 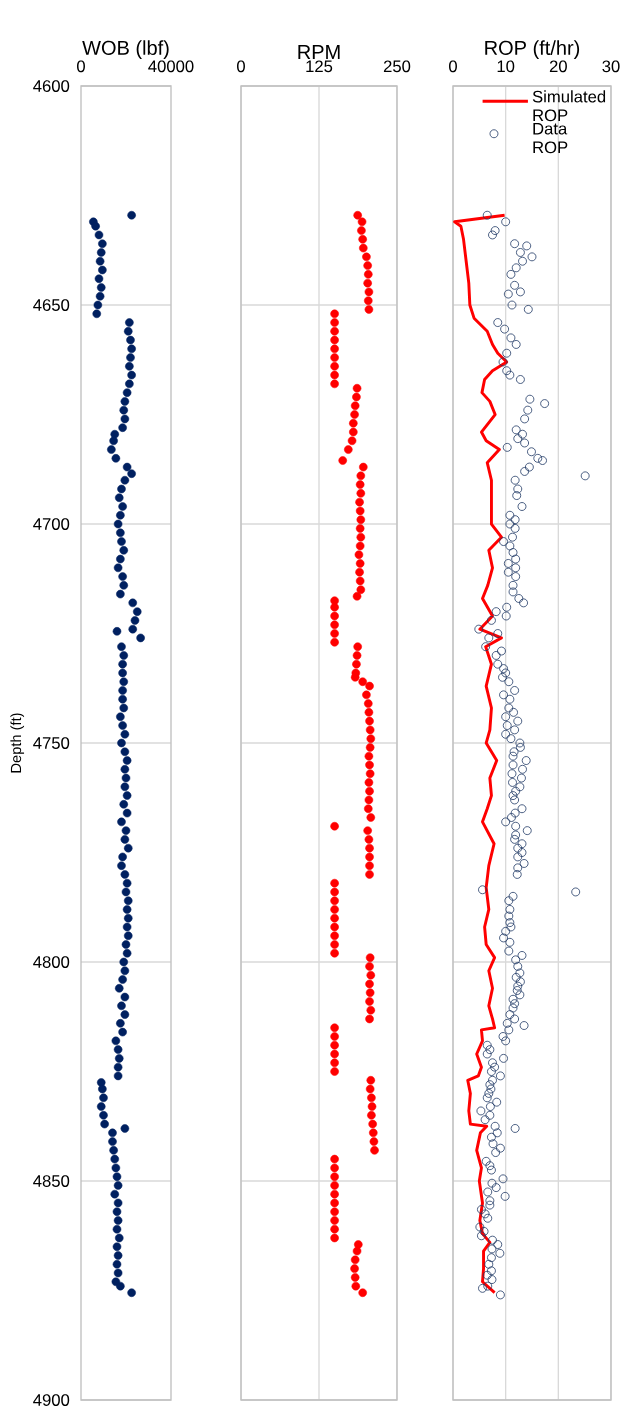 I want to click on x-tick-label: 40000, so click(x=171, y=66).